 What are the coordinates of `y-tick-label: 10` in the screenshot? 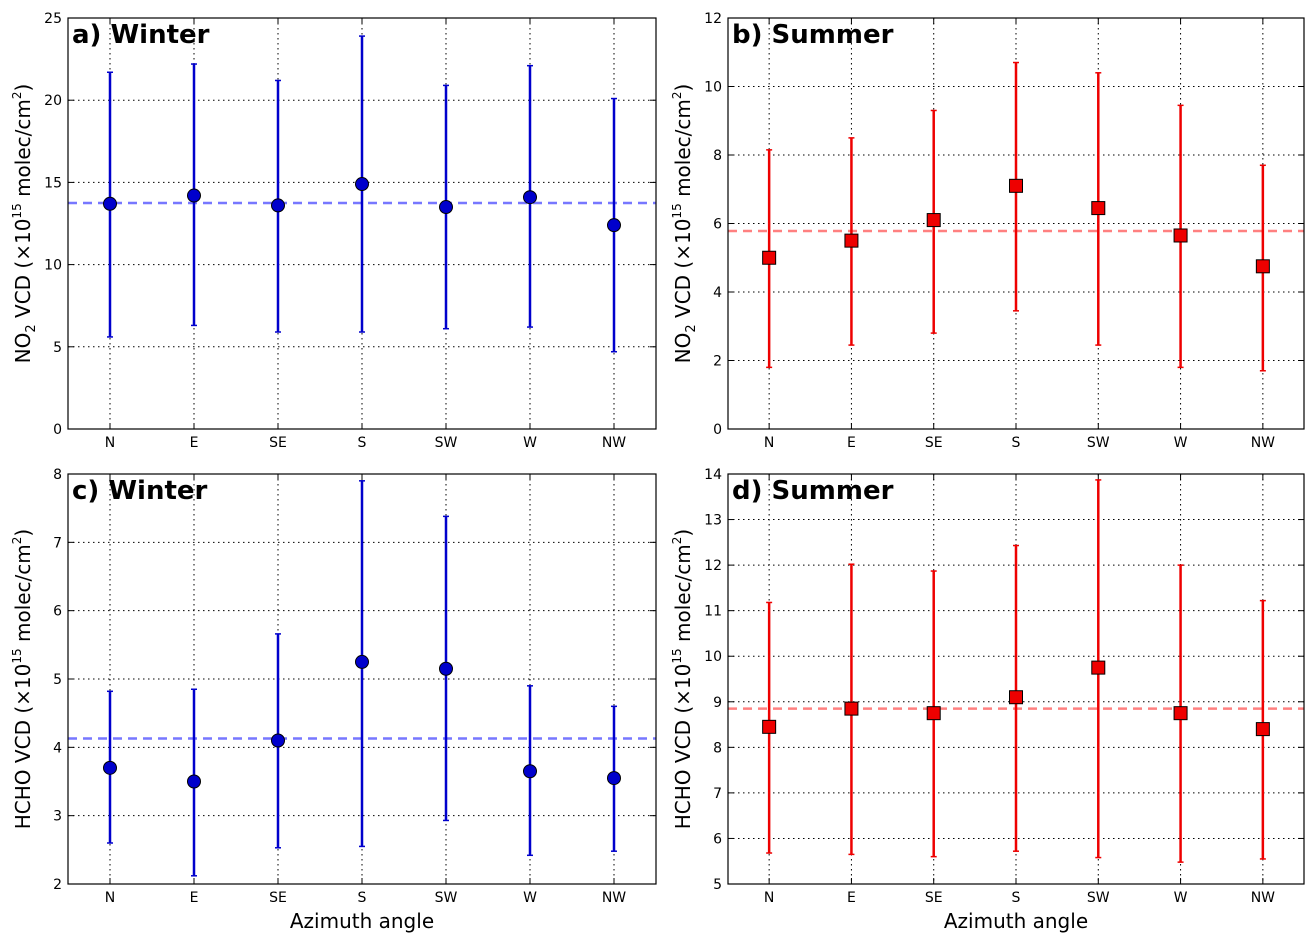 It's located at (713, 657).